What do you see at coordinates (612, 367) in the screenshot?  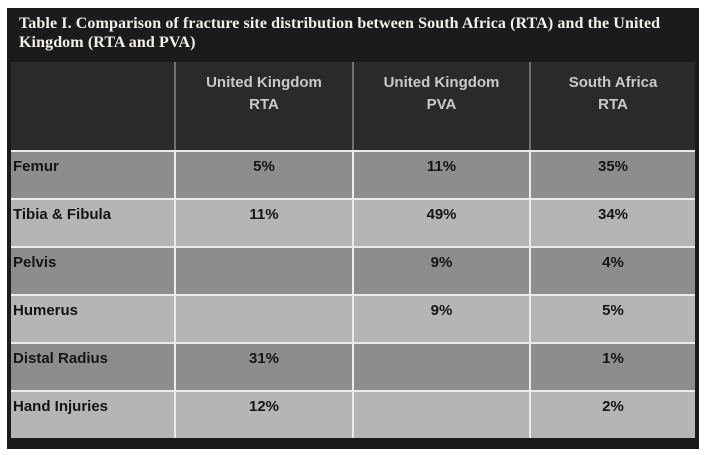 I see `cell-sa-rta-value: 1%` at bounding box center [612, 367].